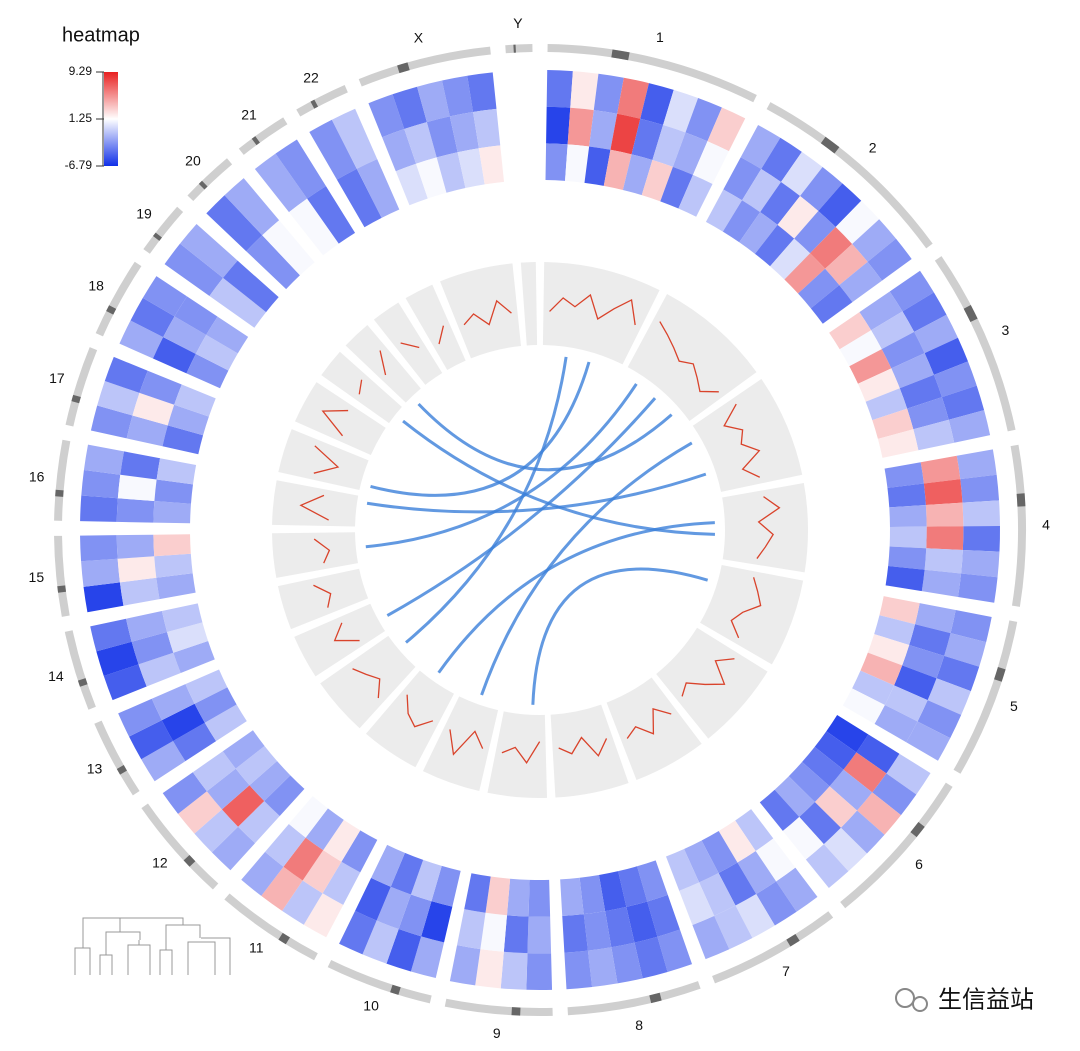 This screenshot has width=1080, height=1051. I want to click on legend-title: heatmap, so click(101, 35).